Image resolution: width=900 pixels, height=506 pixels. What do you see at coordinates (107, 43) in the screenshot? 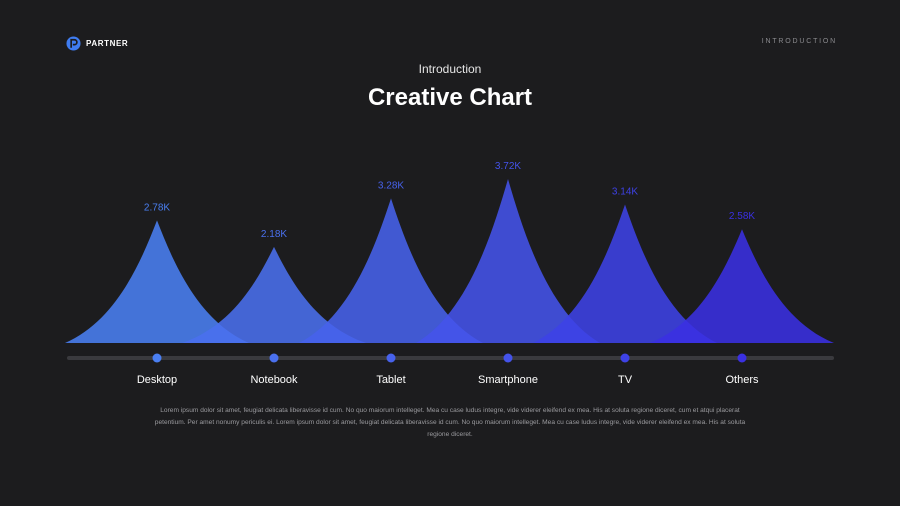
I see `brand-name: PARTNER` at bounding box center [107, 43].